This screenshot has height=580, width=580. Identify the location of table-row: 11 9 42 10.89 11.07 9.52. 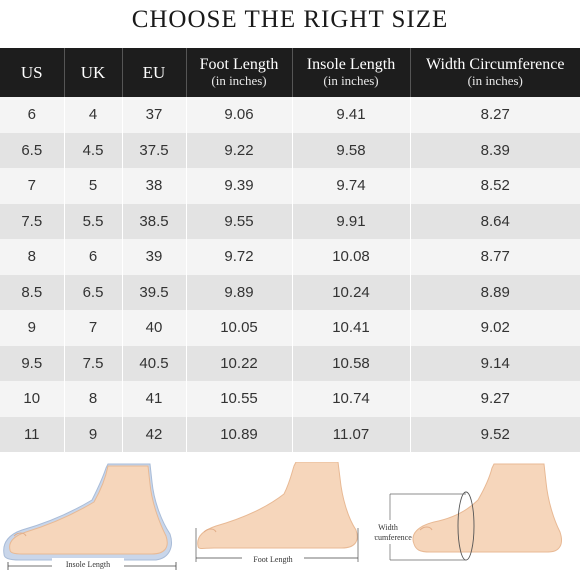
(290, 434).